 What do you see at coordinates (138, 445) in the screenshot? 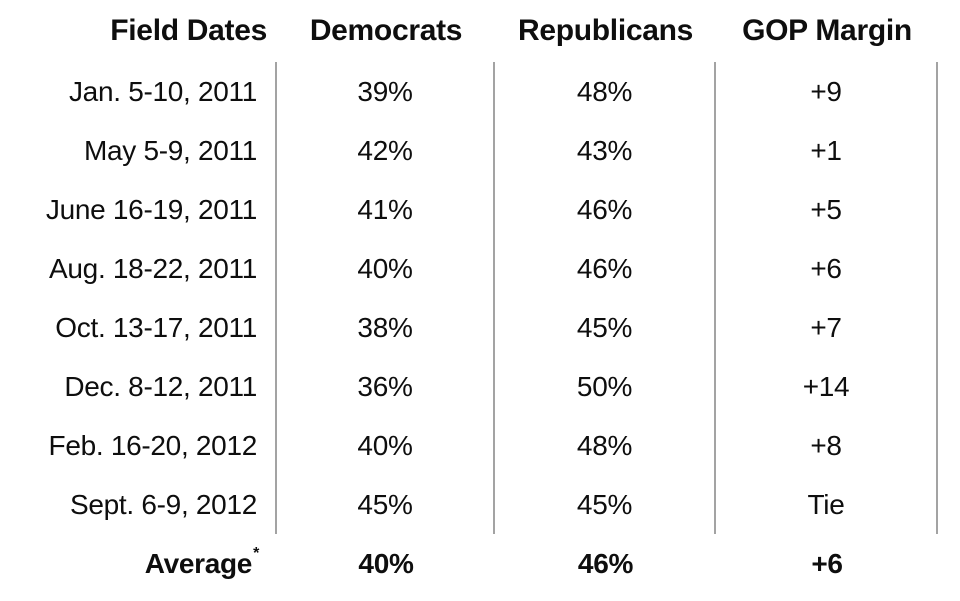
I see `field-dates-cell: Feb. 16-20, 2012` at bounding box center [138, 445].